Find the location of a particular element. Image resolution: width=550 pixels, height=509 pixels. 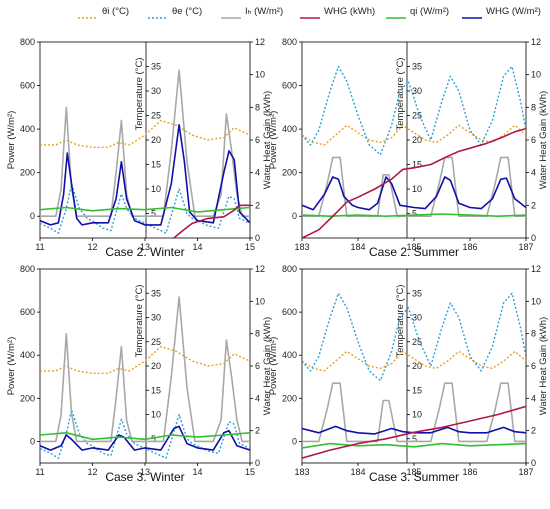

legend-item: WHG (kWh) is located at coordinates (337, 12).